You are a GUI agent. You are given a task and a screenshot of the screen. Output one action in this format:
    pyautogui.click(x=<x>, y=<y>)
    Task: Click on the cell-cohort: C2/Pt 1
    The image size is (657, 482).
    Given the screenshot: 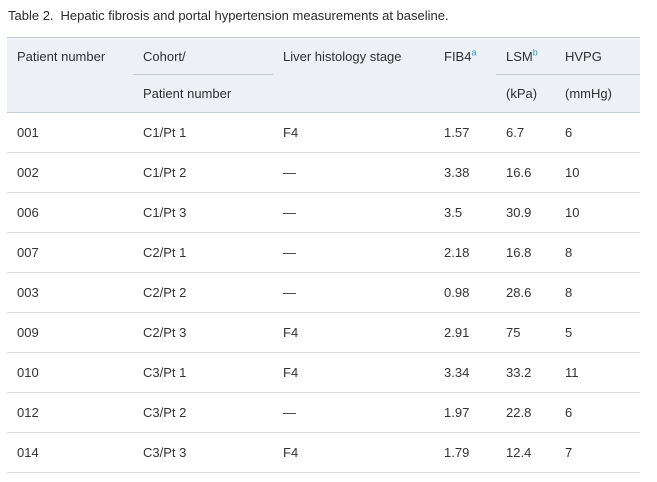 What is the action you would take?
    pyautogui.click(x=203, y=252)
    